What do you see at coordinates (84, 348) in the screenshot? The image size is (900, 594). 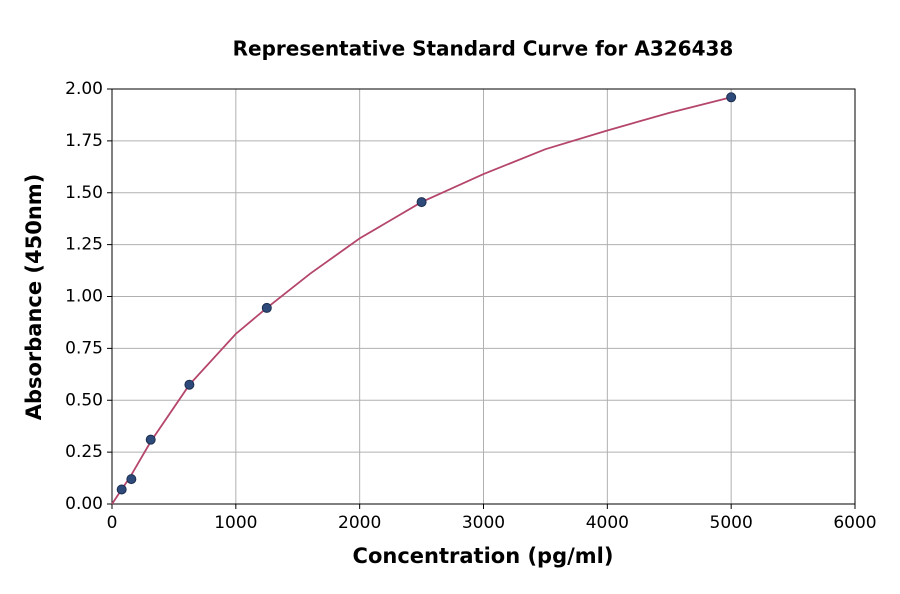 I see `y-tick-label: 0.75` at bounding box center [84, 348].